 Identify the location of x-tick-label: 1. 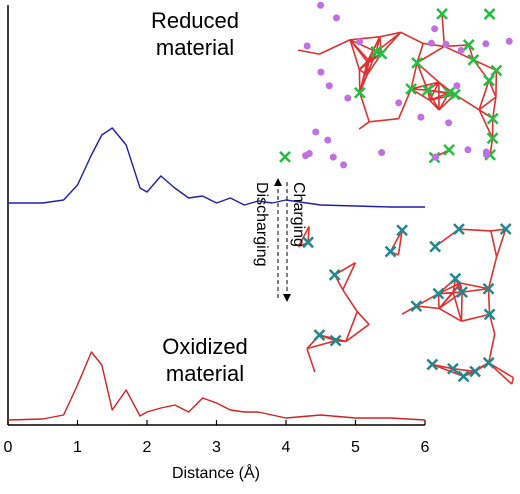
(77, 447).